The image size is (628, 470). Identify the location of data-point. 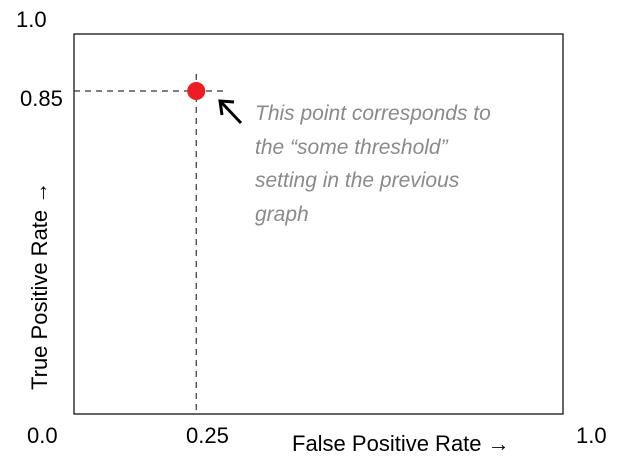
(196, 91).